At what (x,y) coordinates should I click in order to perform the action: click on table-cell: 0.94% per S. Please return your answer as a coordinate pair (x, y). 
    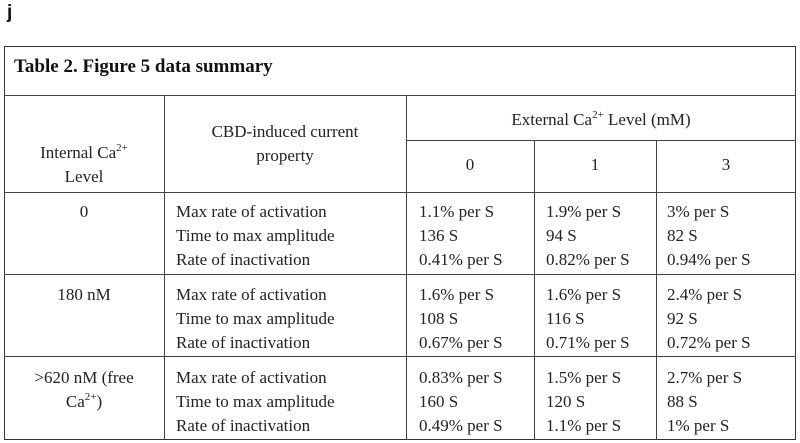
    Looking at the image, I should click on (709, 259).